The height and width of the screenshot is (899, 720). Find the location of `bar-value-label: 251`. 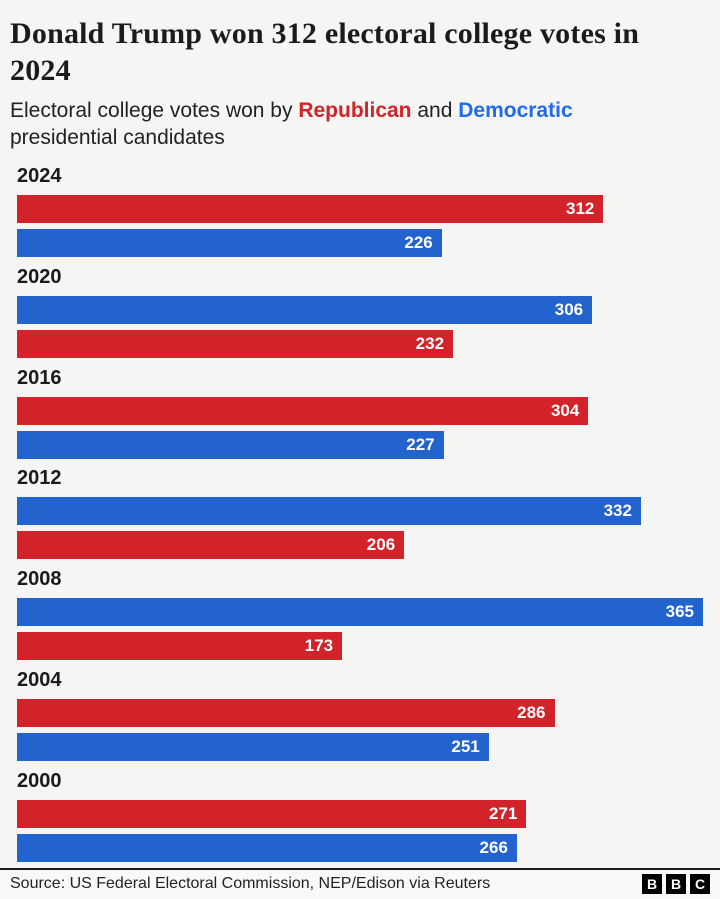

bar-value-label: 251 is located at coordinates (465, 747).